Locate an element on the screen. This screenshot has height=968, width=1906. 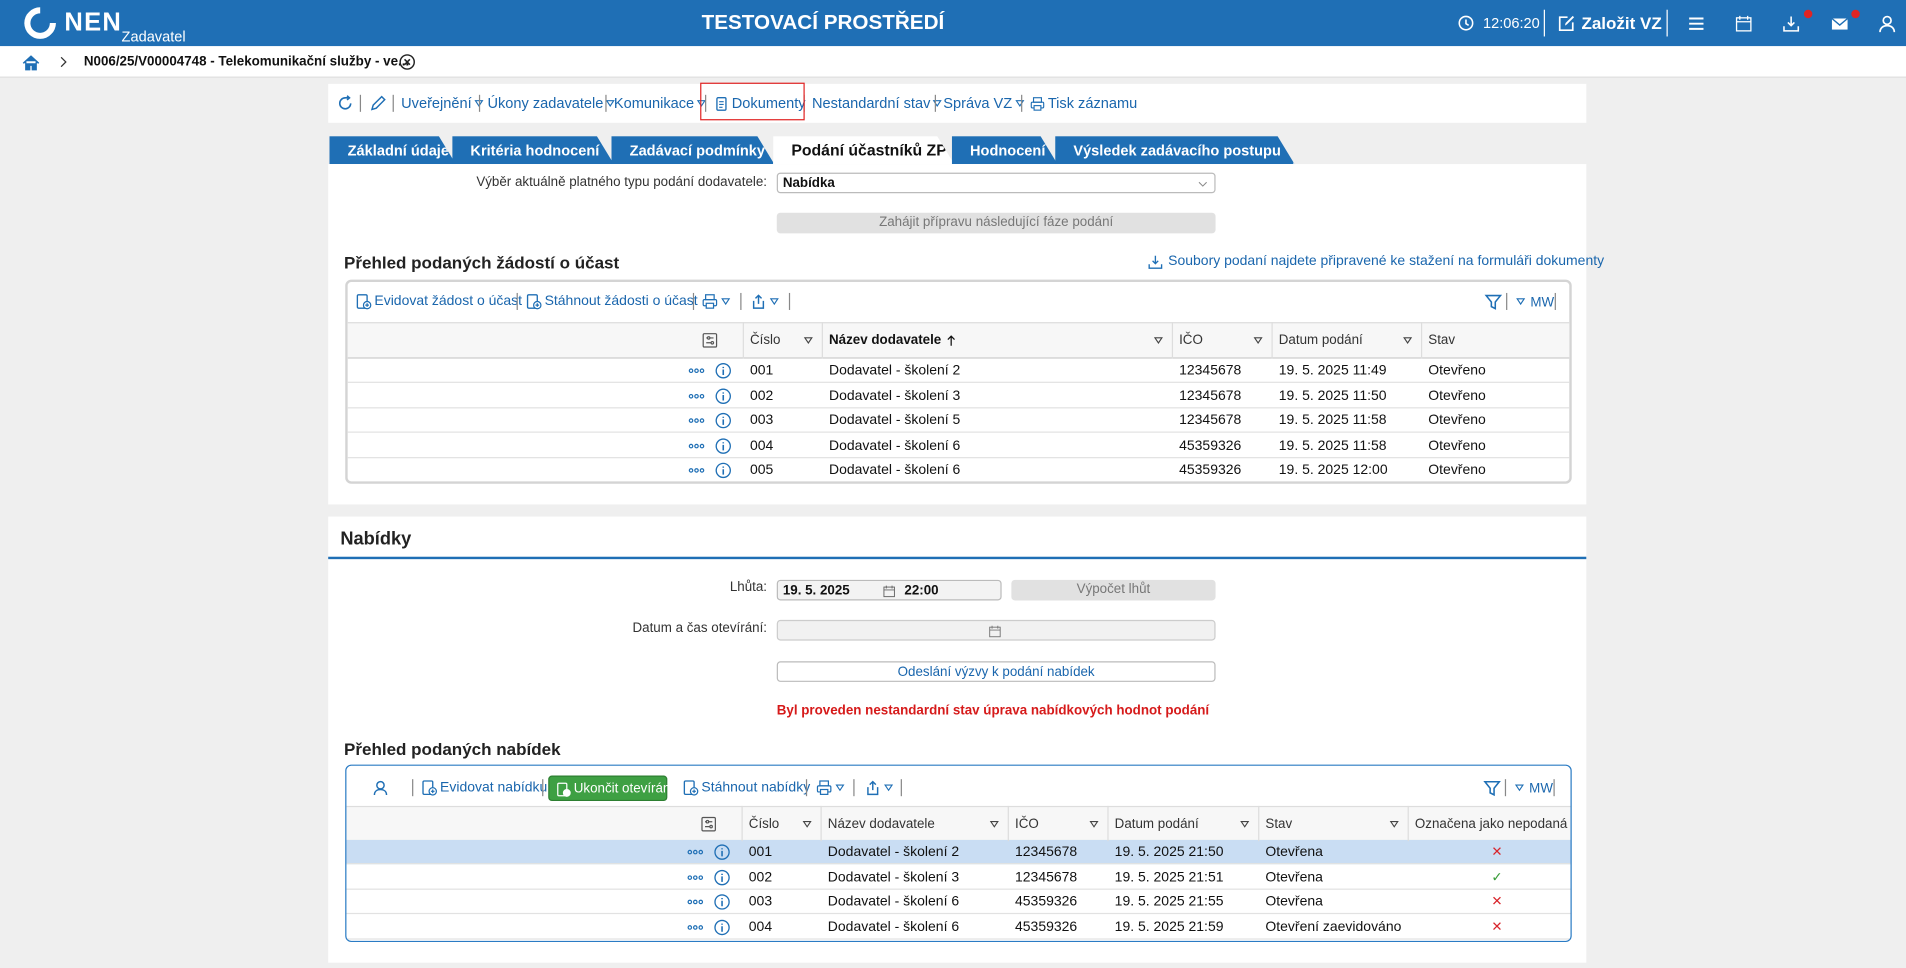
toolbar-item: Uveřejnění is located at coordinates (436, 103).